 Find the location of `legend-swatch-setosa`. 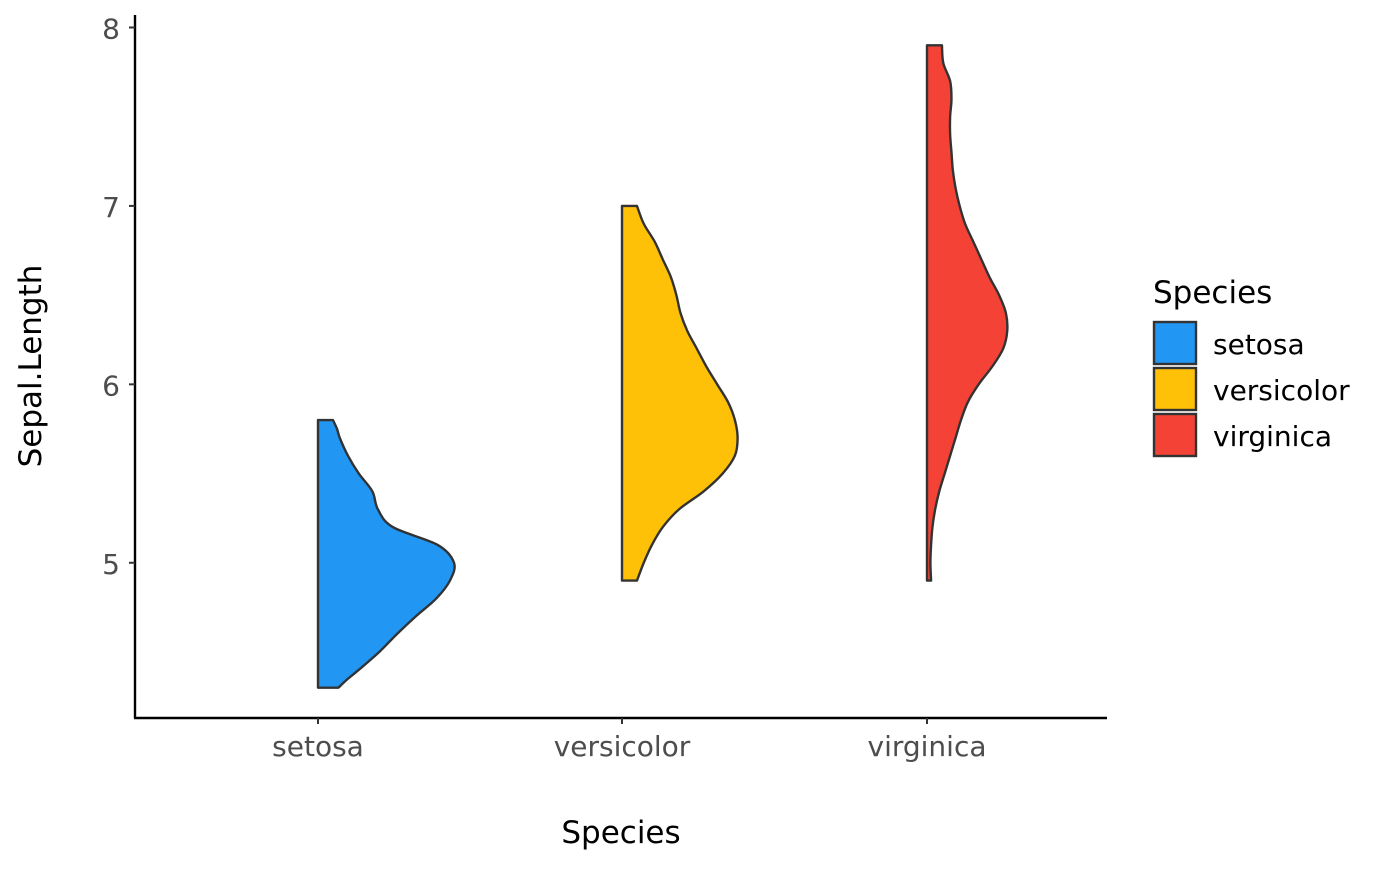

legend-swatch-setosa is located at coordinates (1175, 343).